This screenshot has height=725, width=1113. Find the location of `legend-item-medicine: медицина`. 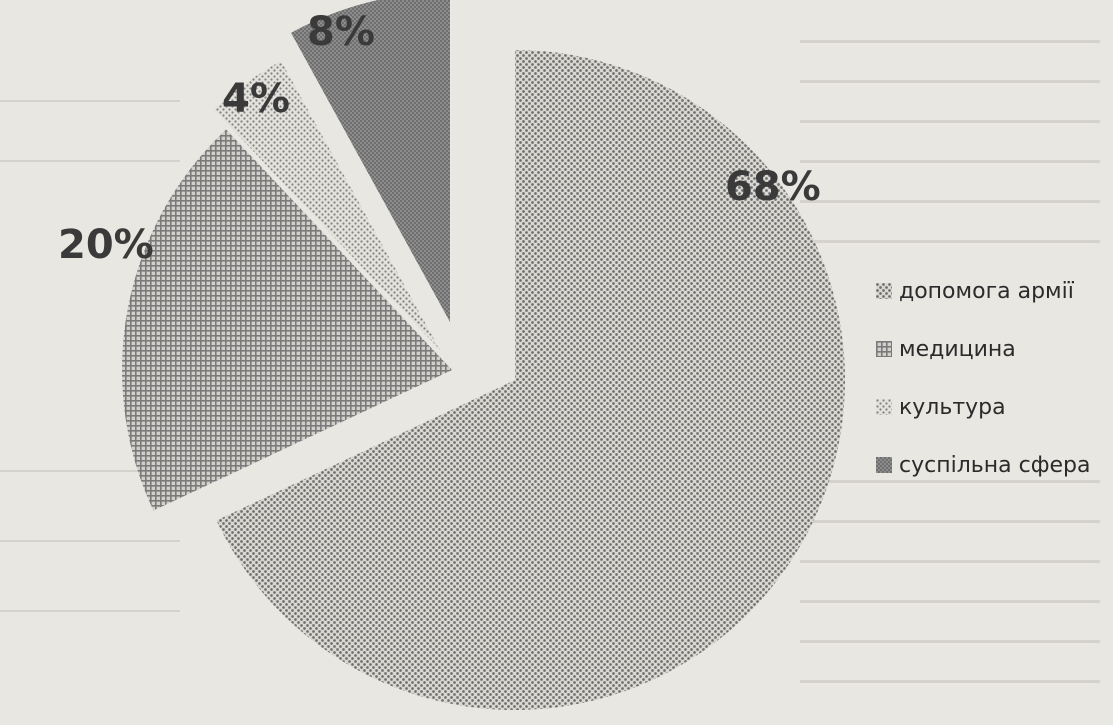

legend-item-medicine: медицина is located at coordinates (994, 349).